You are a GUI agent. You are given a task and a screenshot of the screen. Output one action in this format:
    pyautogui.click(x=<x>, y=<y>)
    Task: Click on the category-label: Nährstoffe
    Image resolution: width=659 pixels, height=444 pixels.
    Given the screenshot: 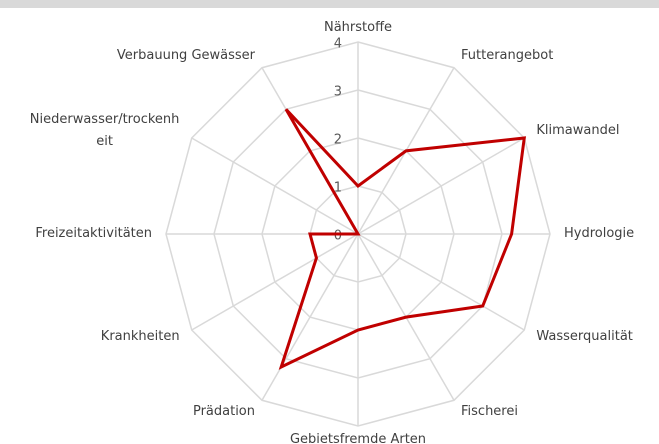 What is the action you would take?
    pyautogui.click(x=358, y=27)
    